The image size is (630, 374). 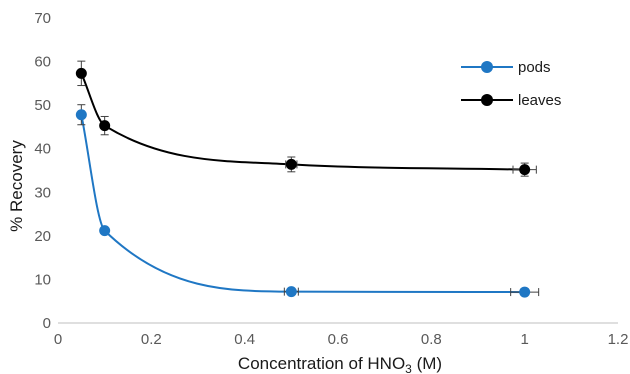 I want to click on legend-leaves-label: leaves, so click(x=539, y=100).